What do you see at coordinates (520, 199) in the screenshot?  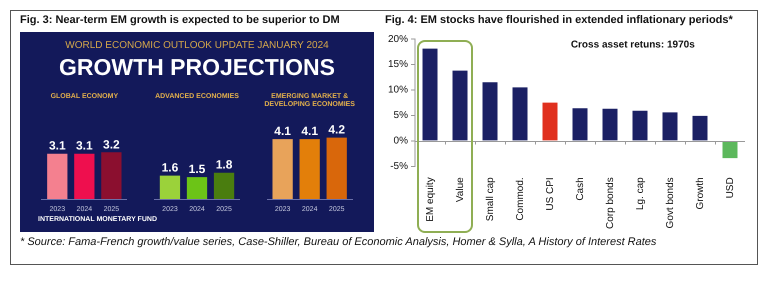 I see `x-tick-label: Commod.` at bounding box center [520, 199].